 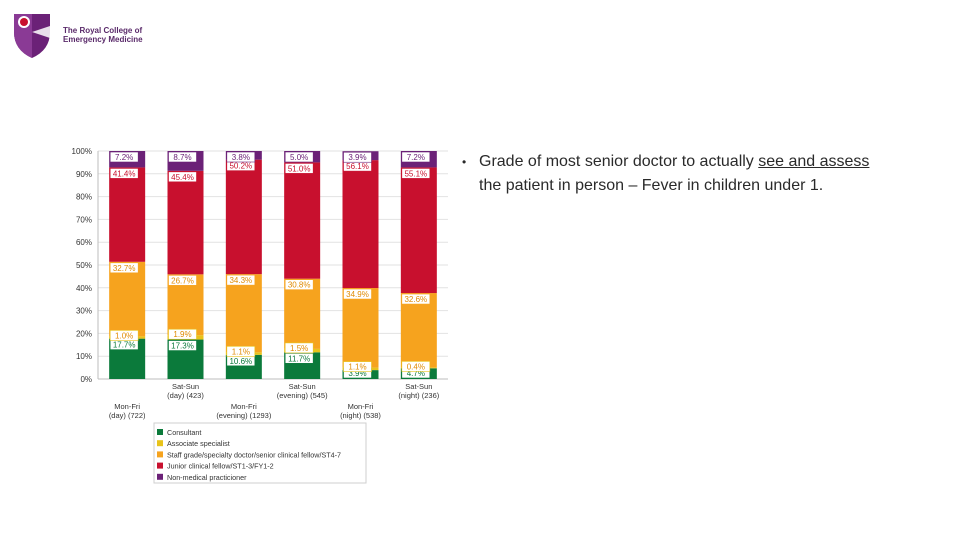 What do you see at coordinates (360, 415) in the screenshot?
I see `x-tick-label-line2: (night) (538)` at bounding box center [360, 415].